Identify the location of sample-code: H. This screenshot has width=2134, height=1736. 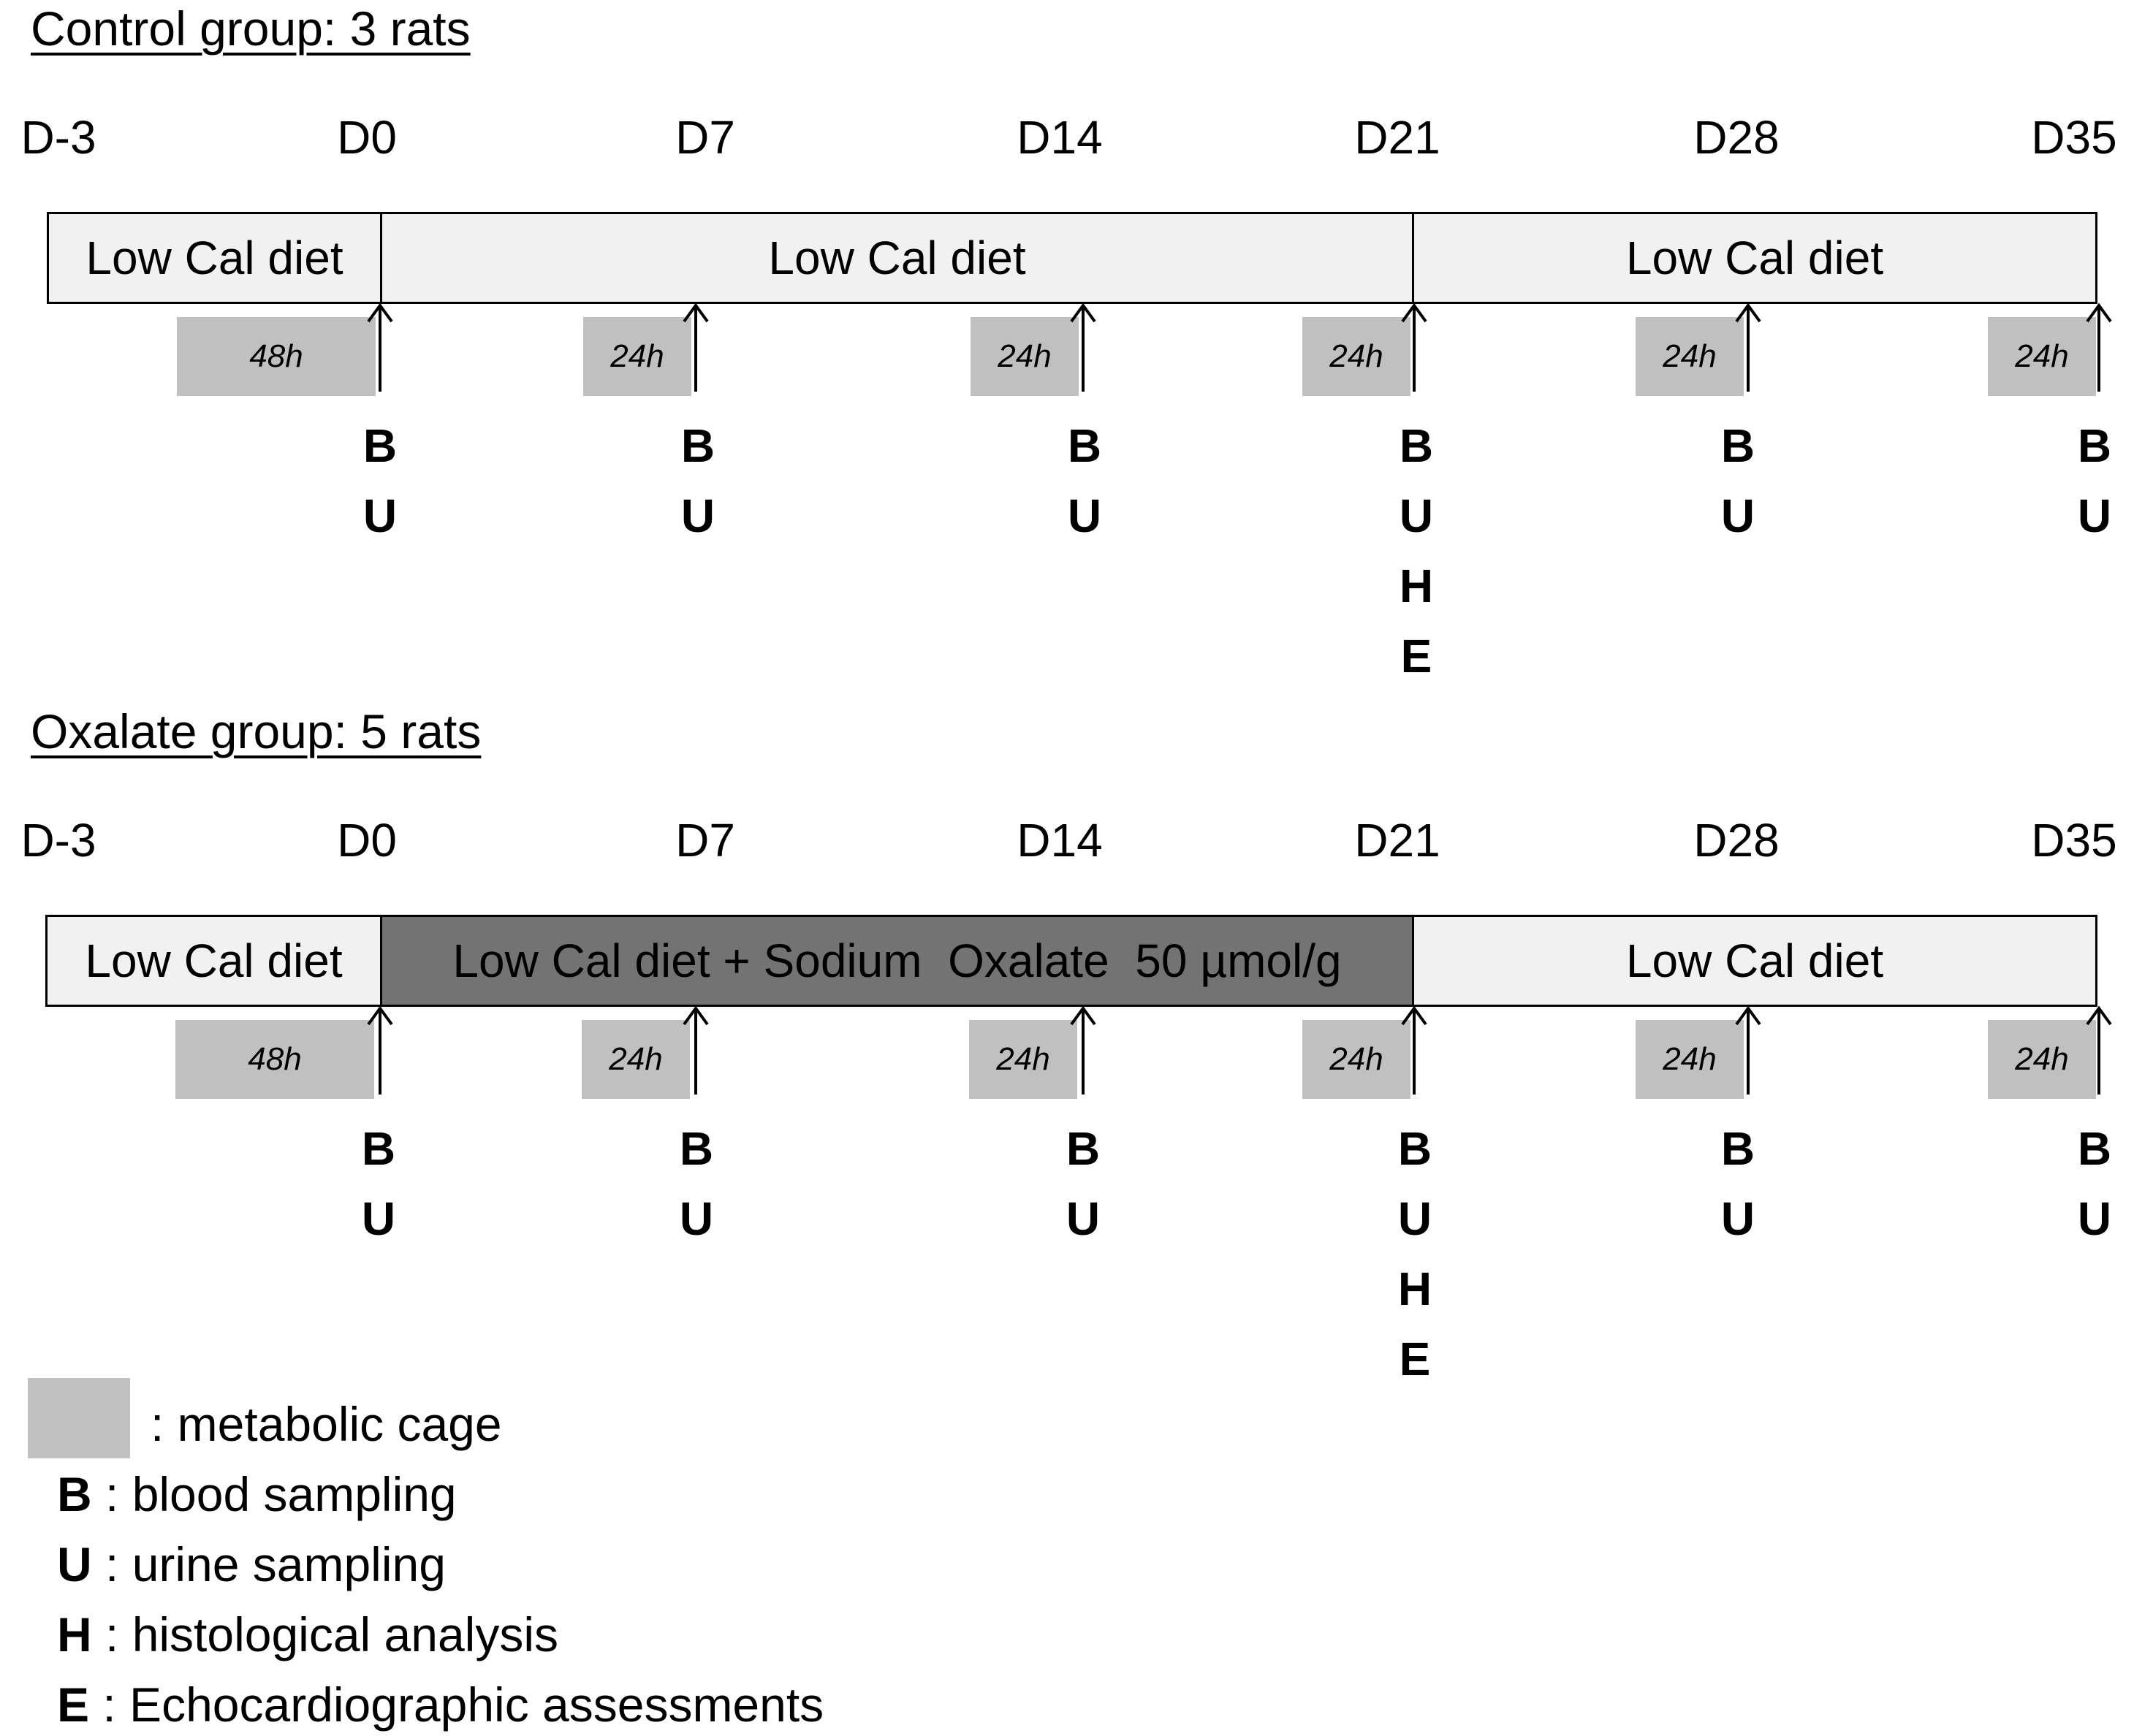
(1416, 586).